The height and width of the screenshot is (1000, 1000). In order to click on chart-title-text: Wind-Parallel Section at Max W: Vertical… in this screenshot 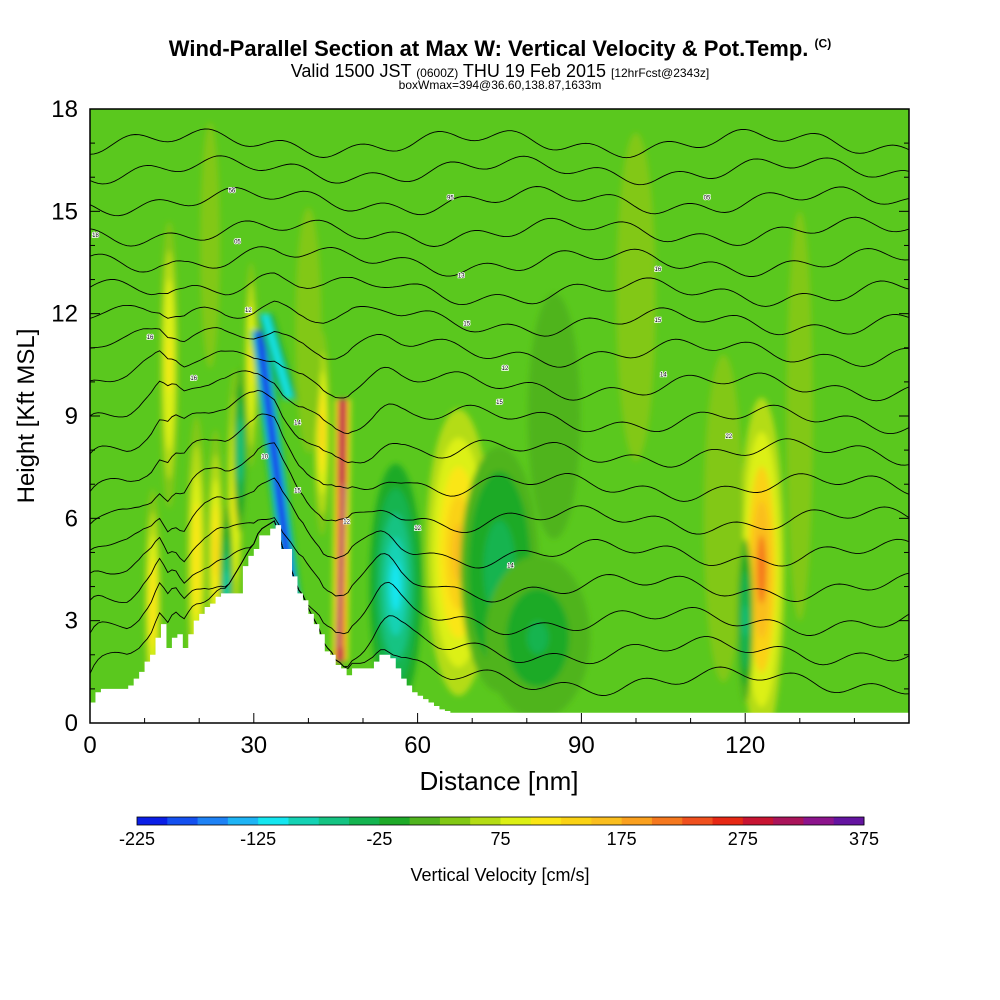, I will do `click(488, 48)`.